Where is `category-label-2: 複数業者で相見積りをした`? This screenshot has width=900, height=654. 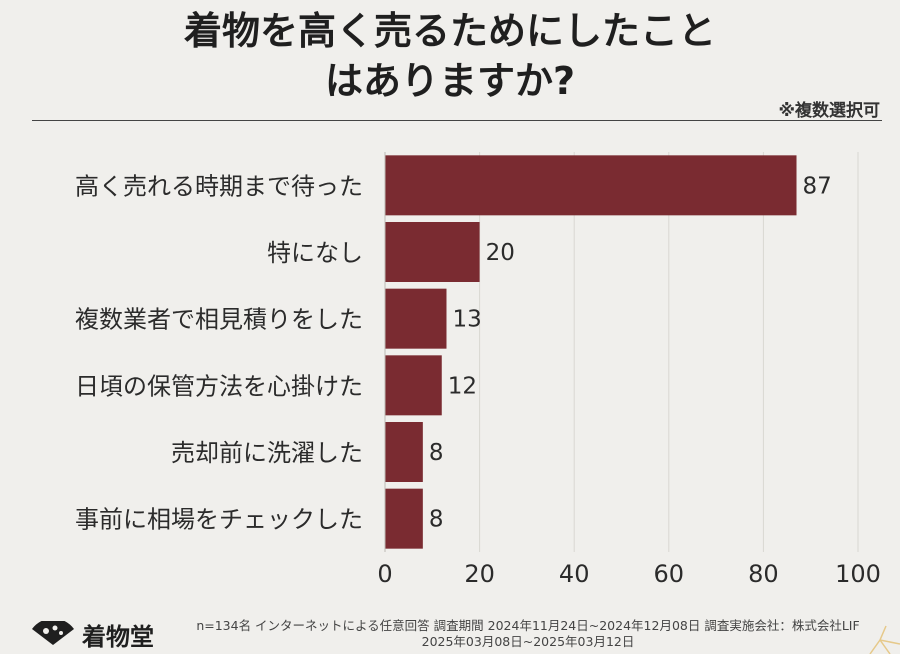 category-label-2: 複数業者で相見積りをした is located at coordinates (219, 320).